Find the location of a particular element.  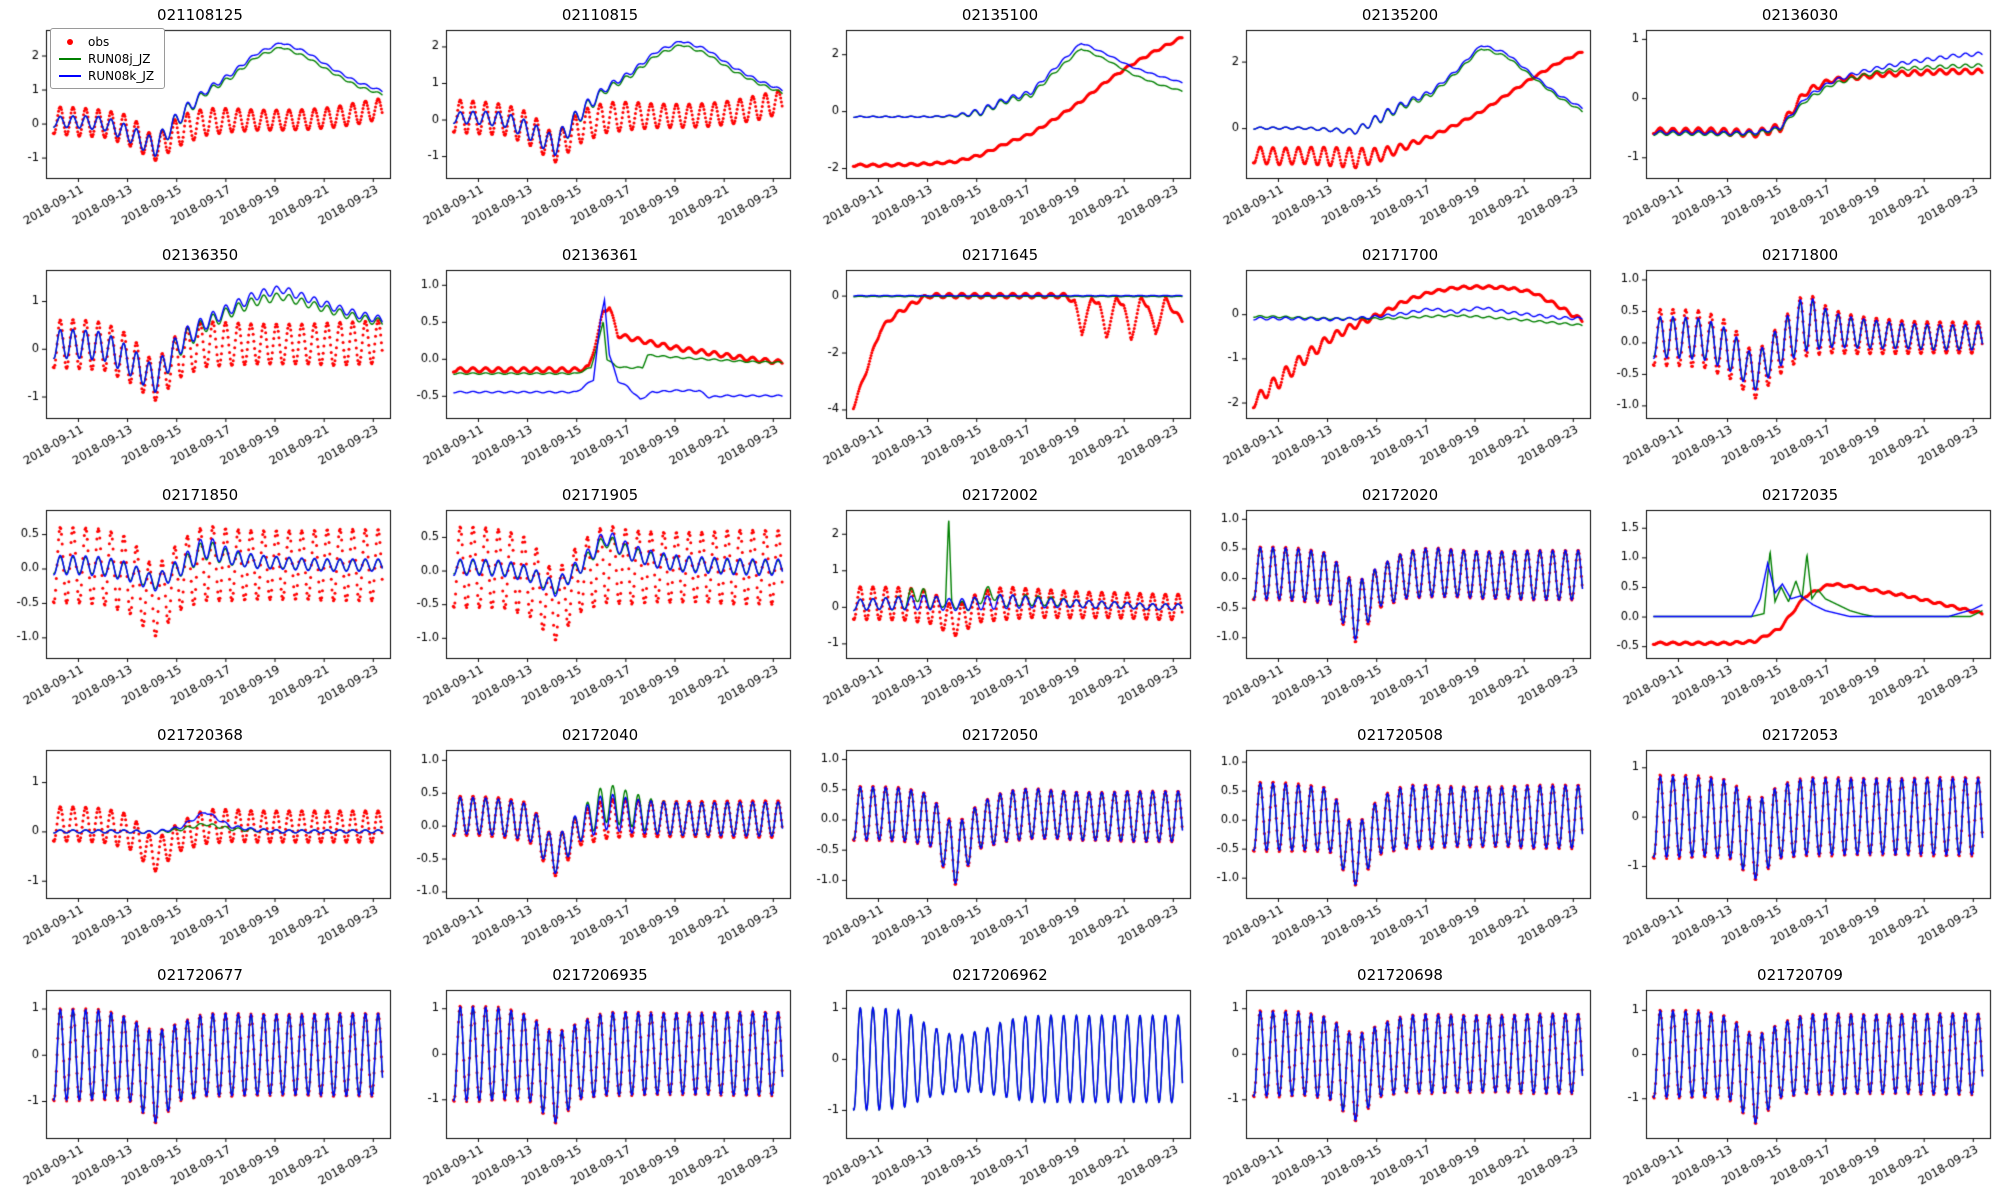

subplot-02136350: 02136350 is located at coordinates (200, 360).